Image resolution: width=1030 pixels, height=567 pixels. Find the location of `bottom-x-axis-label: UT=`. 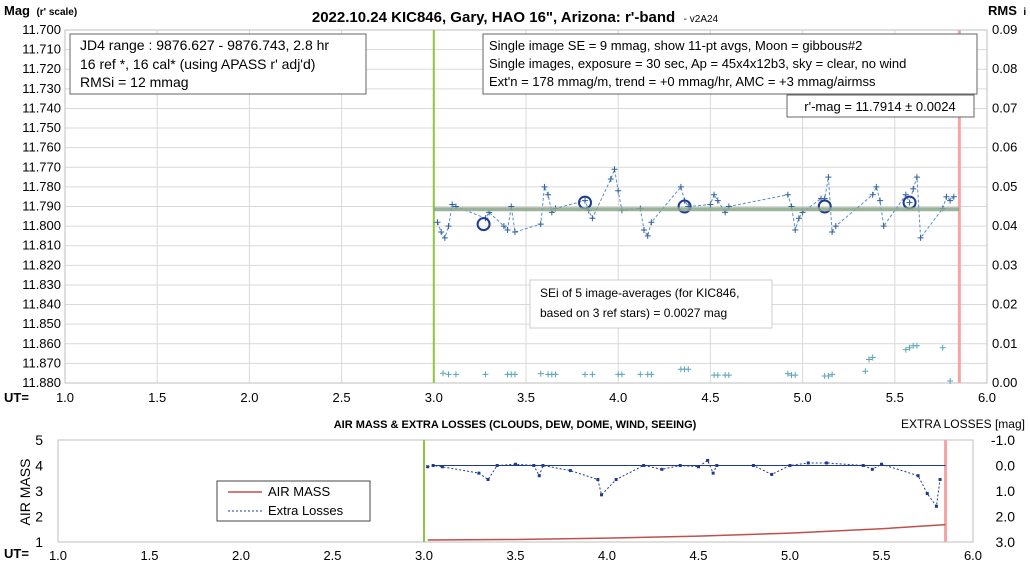

bottom-x-axis-label: UT= is located at coordinates (16, 553).